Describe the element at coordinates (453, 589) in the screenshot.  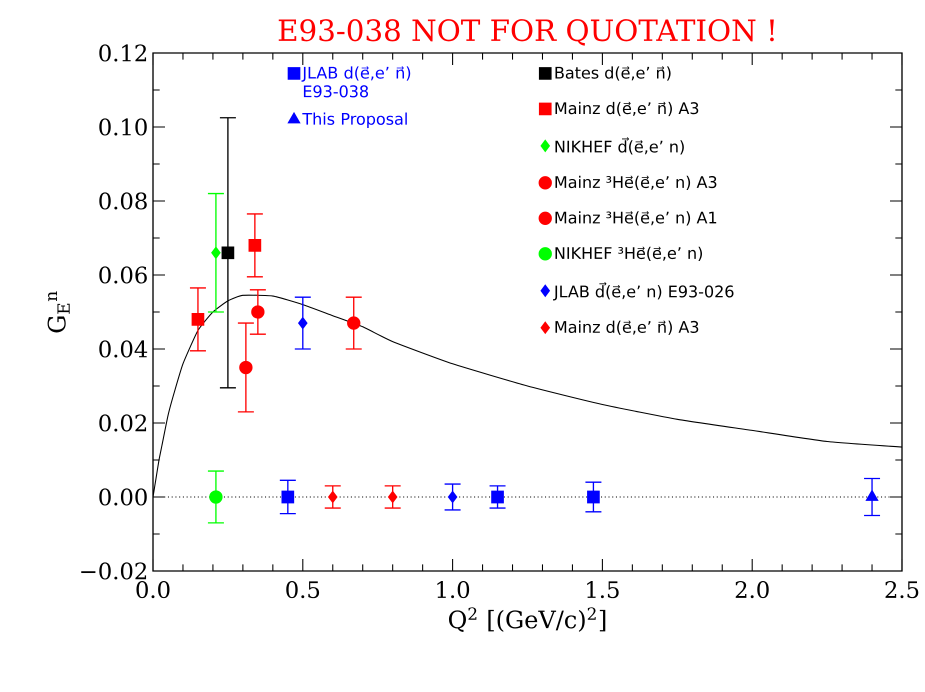
I see `x-tick-label: 1.0` at that location.